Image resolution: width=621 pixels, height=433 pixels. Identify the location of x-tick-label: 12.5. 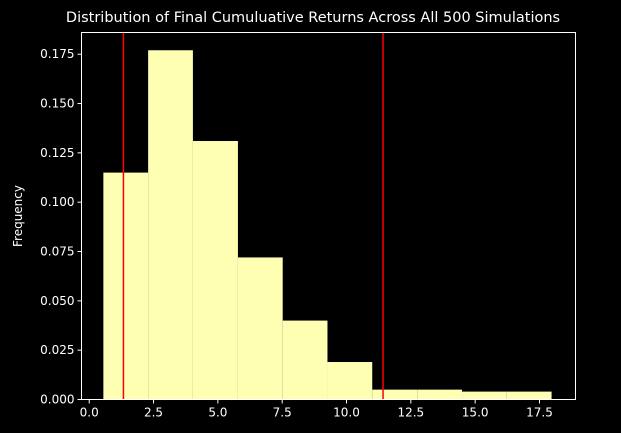
(410, 413).